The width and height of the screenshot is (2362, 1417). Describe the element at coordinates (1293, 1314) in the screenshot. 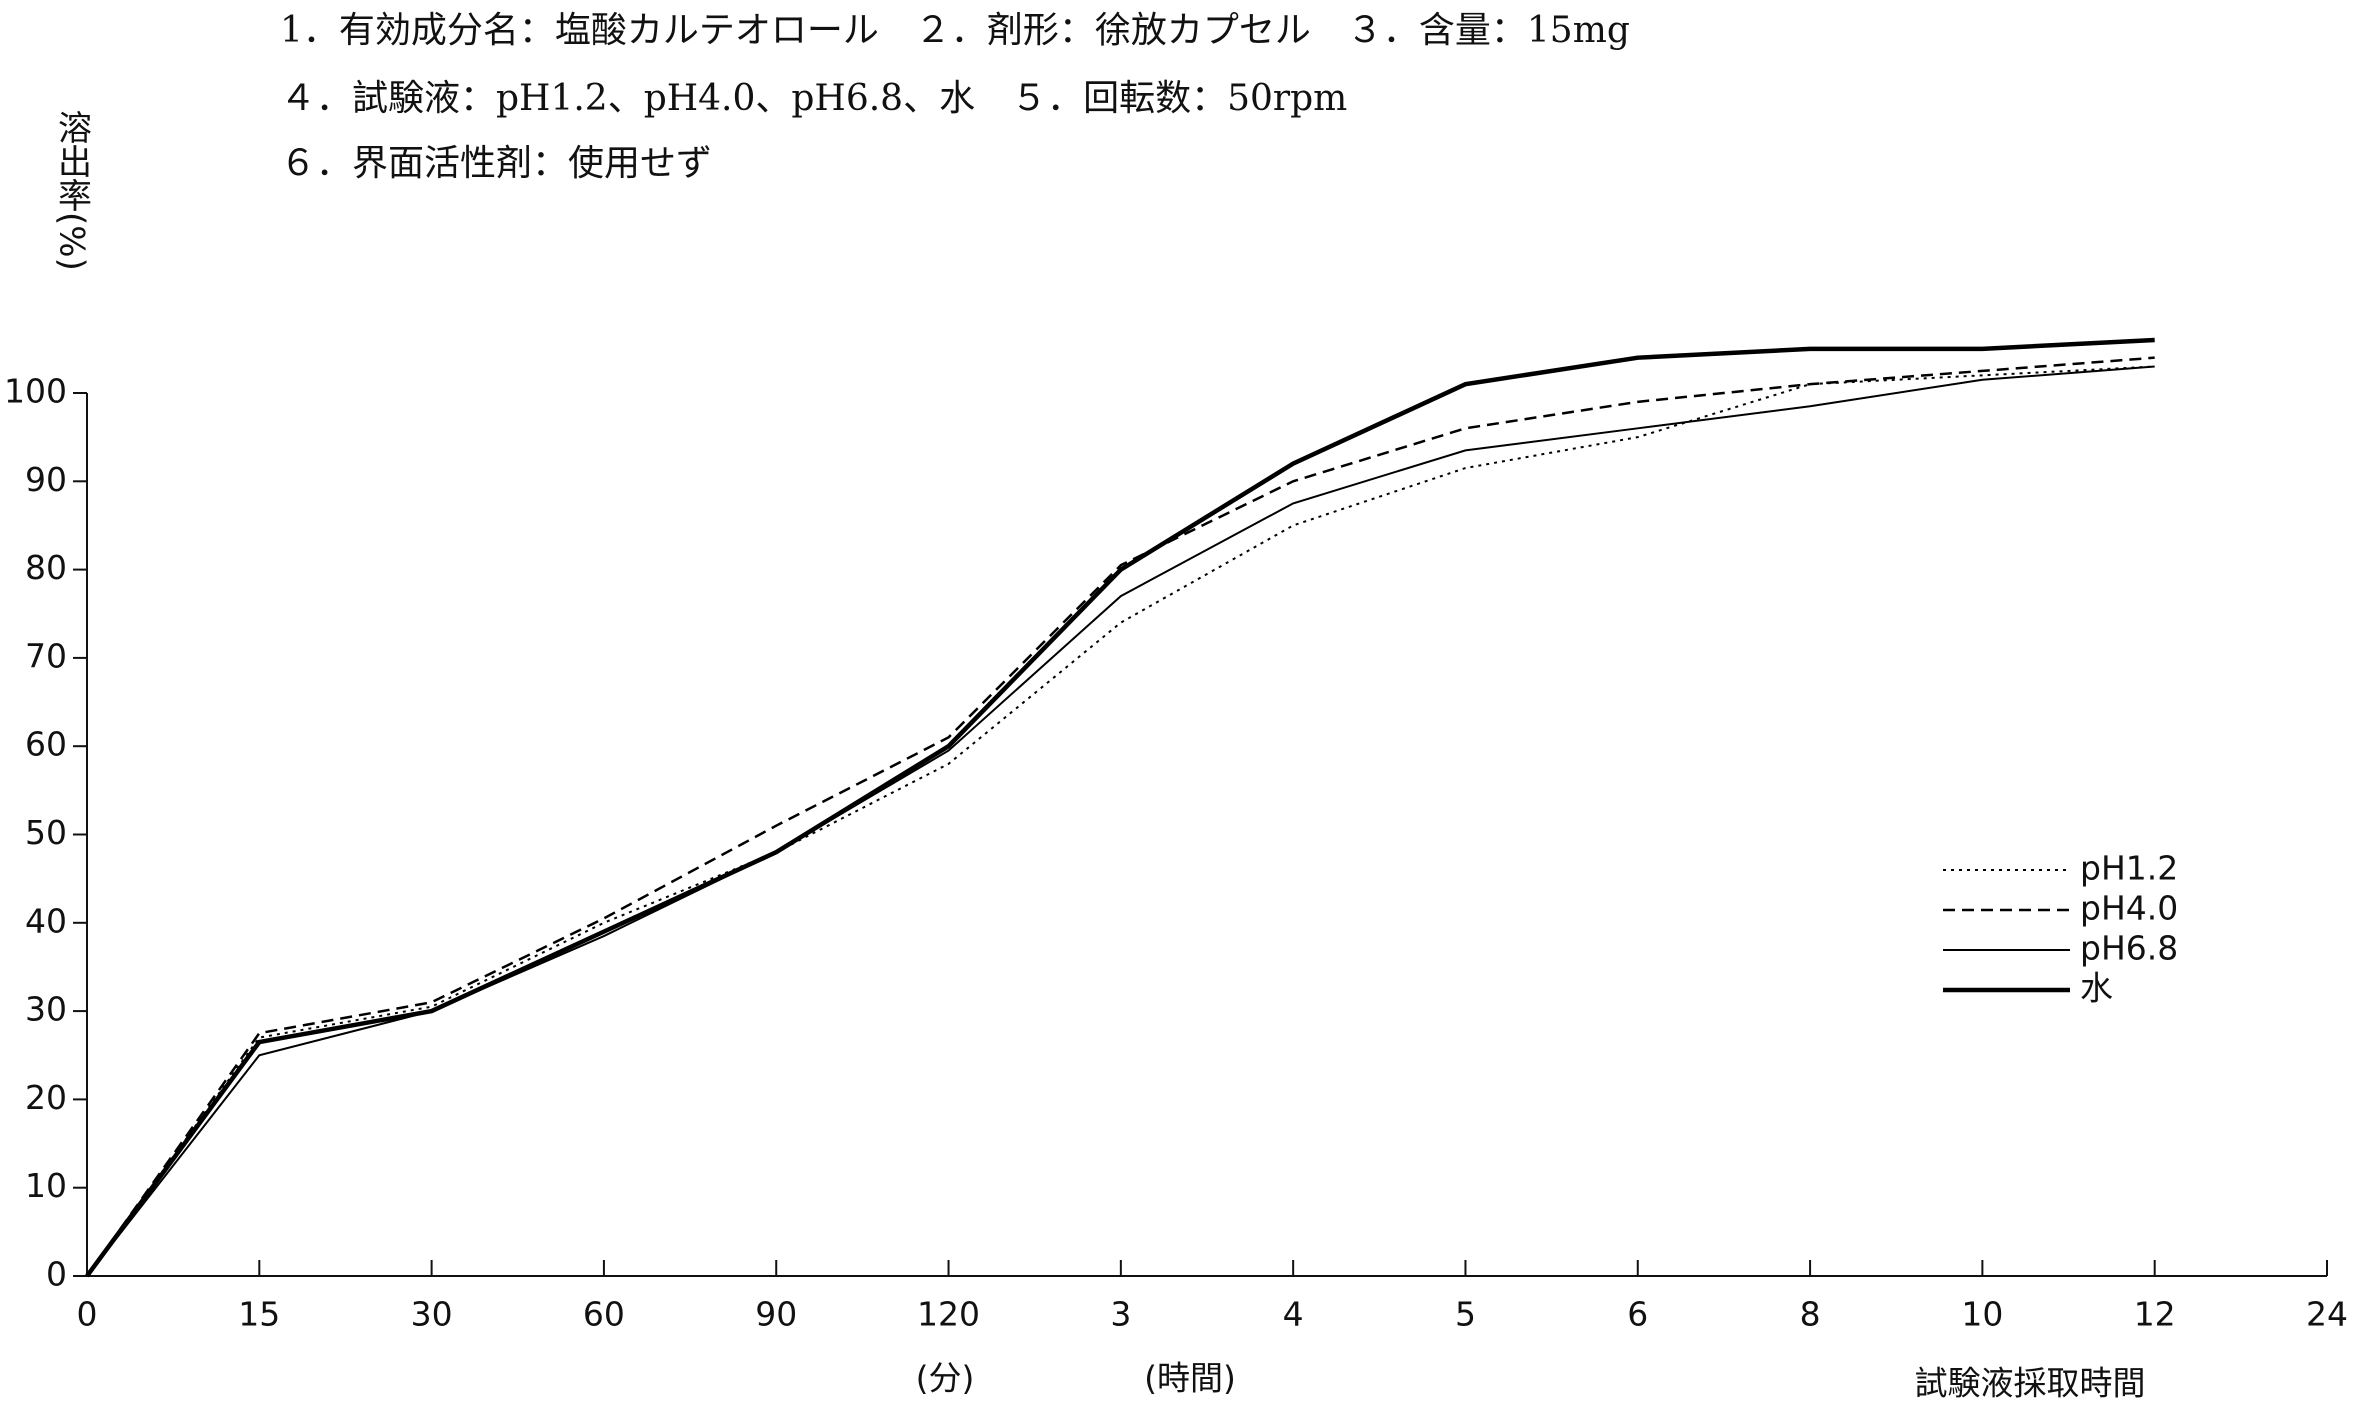

I see `x-tick-label: 4` at that location.